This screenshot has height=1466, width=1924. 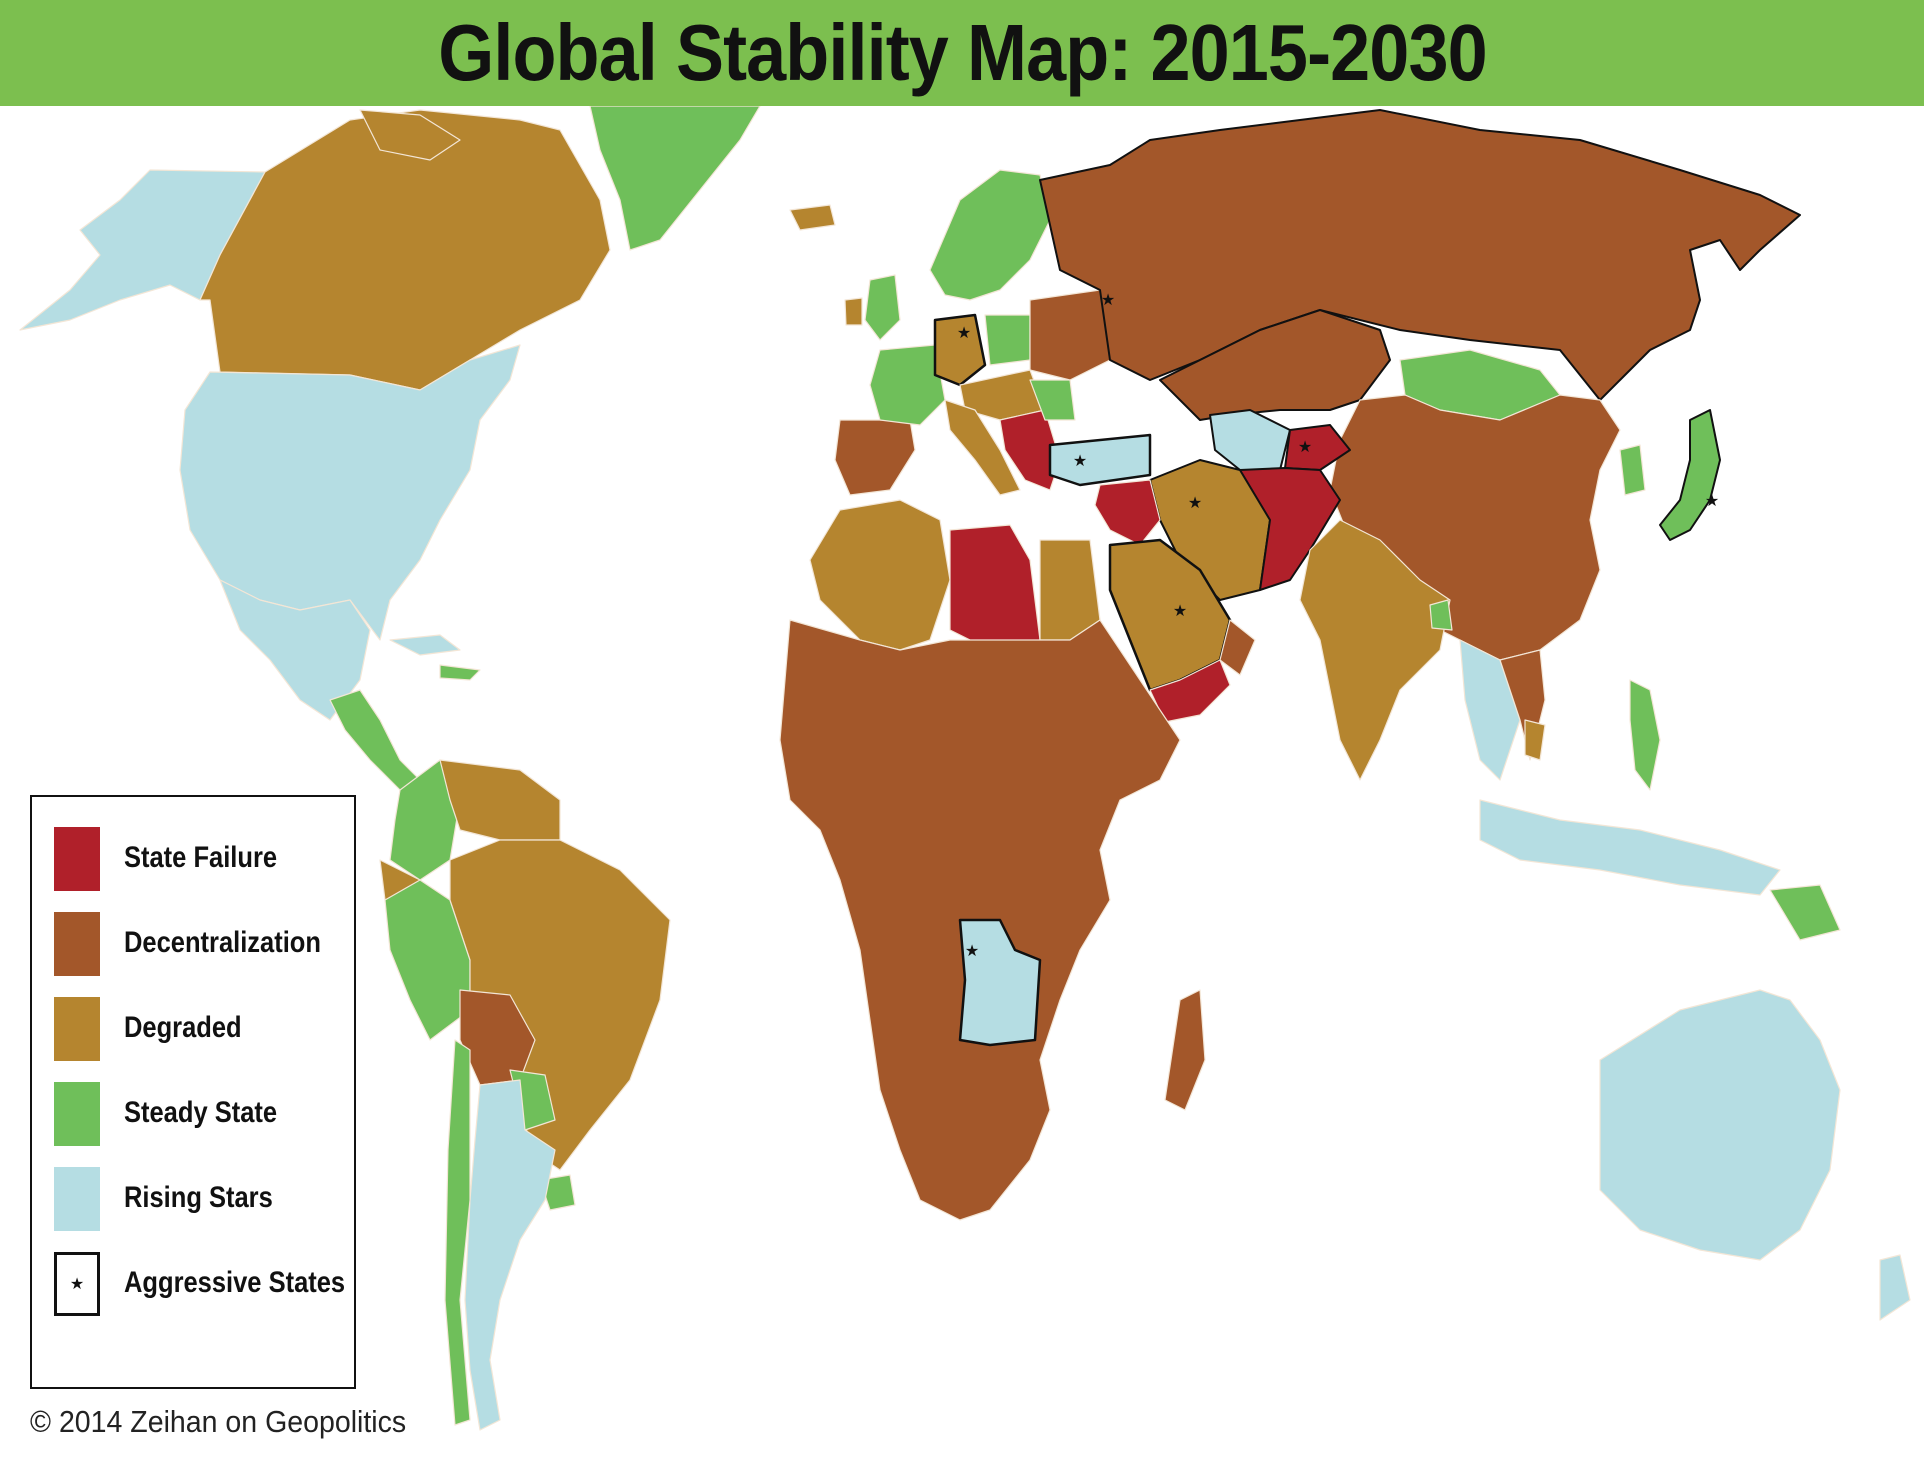 What do you see at coordinates (882, 307) in the screenshot?
I see `region-uk` at bounding box center [882, 307].